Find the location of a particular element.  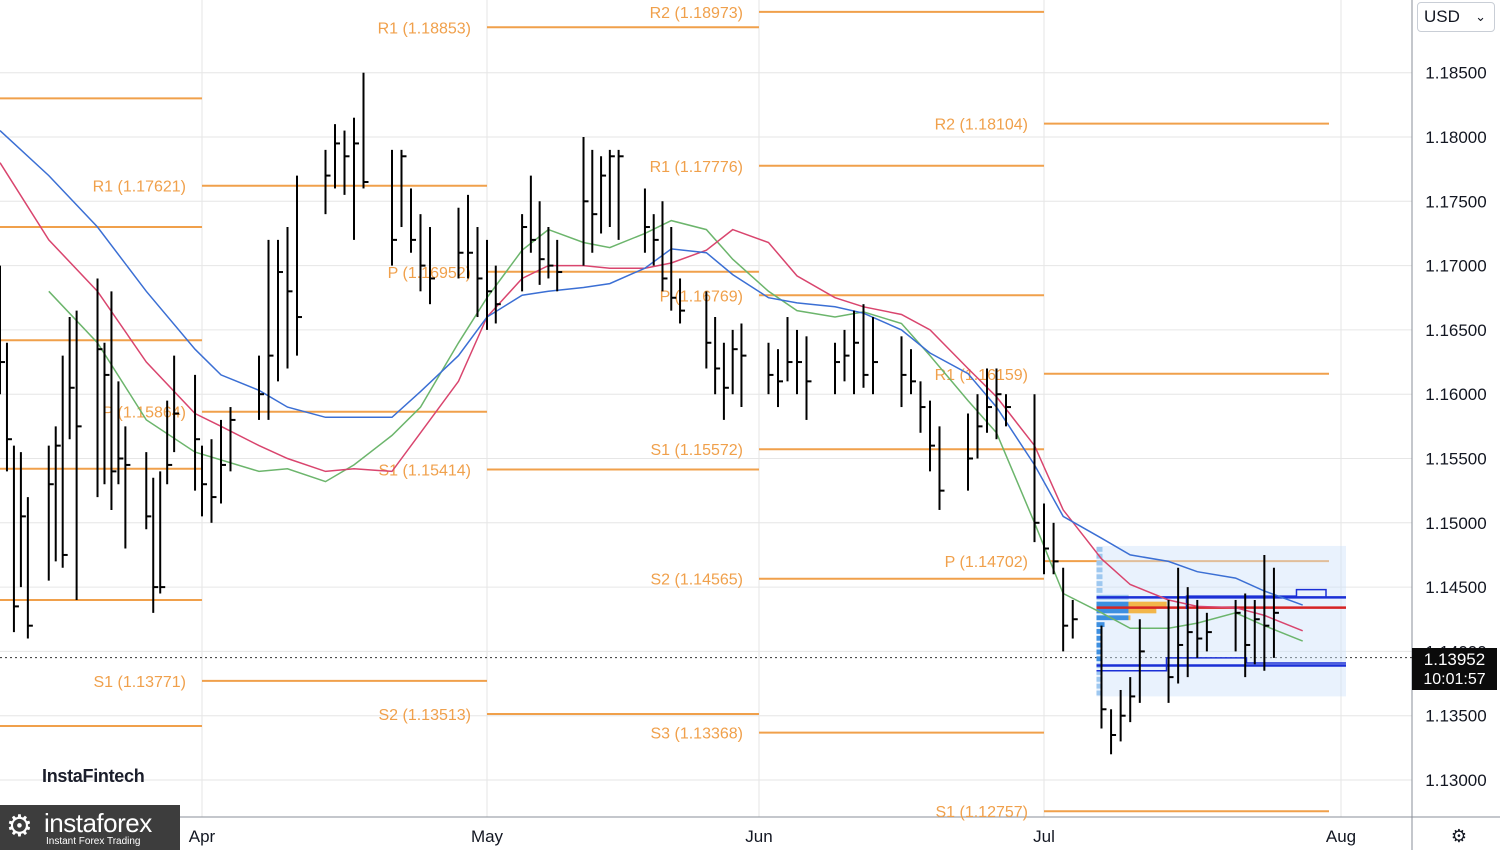

y-tick-label: 1.15500 is located at coordinates (1455, 459).